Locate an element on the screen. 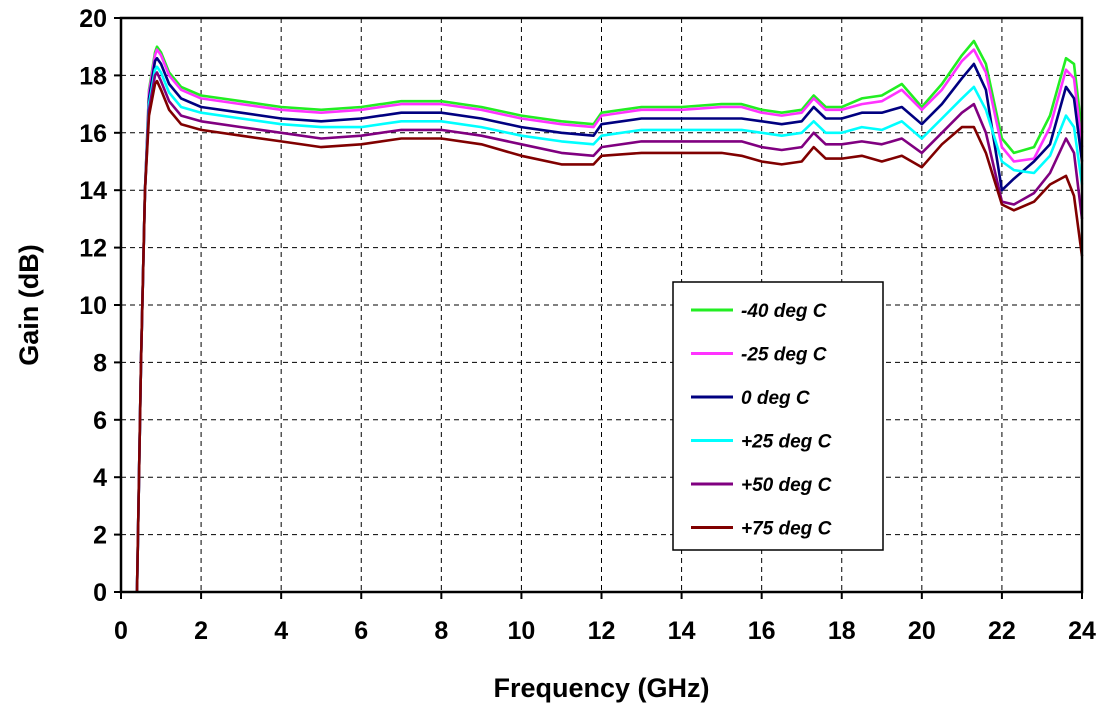  y-tick-label: 20 is located at coordinates (93, 19).